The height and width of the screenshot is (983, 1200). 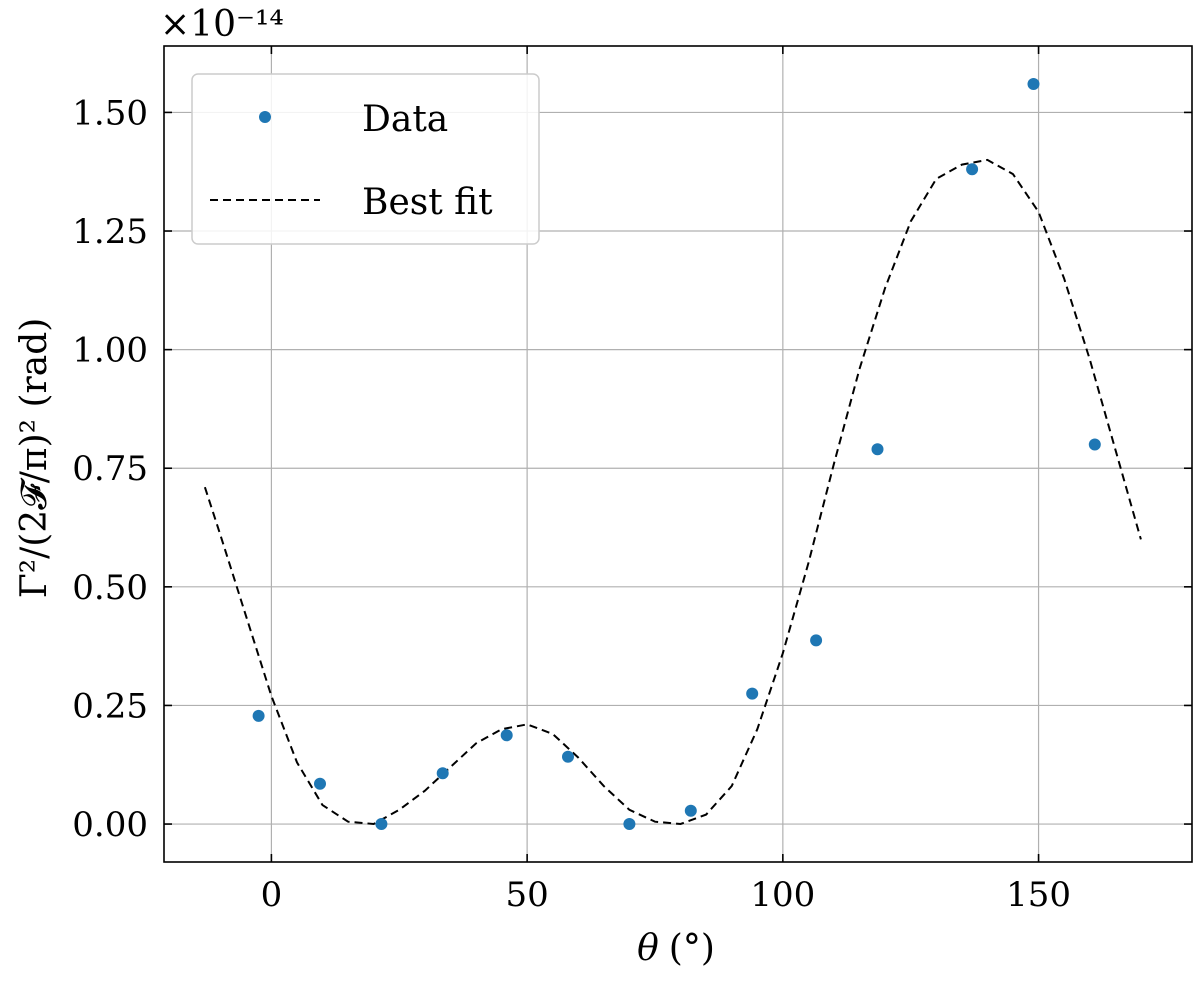 What do you see at coordinates (110, 825) in the screenshot?
I see `y-tick-label: 0.00` at bounding box center [110, 825].